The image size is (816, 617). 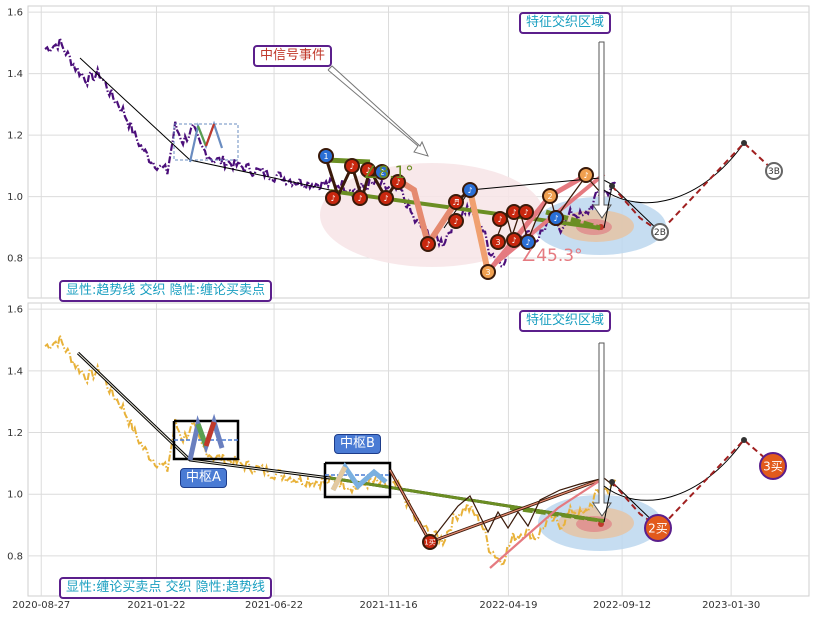 I want to click on top-3b-marker, so click(x=774, y=171).